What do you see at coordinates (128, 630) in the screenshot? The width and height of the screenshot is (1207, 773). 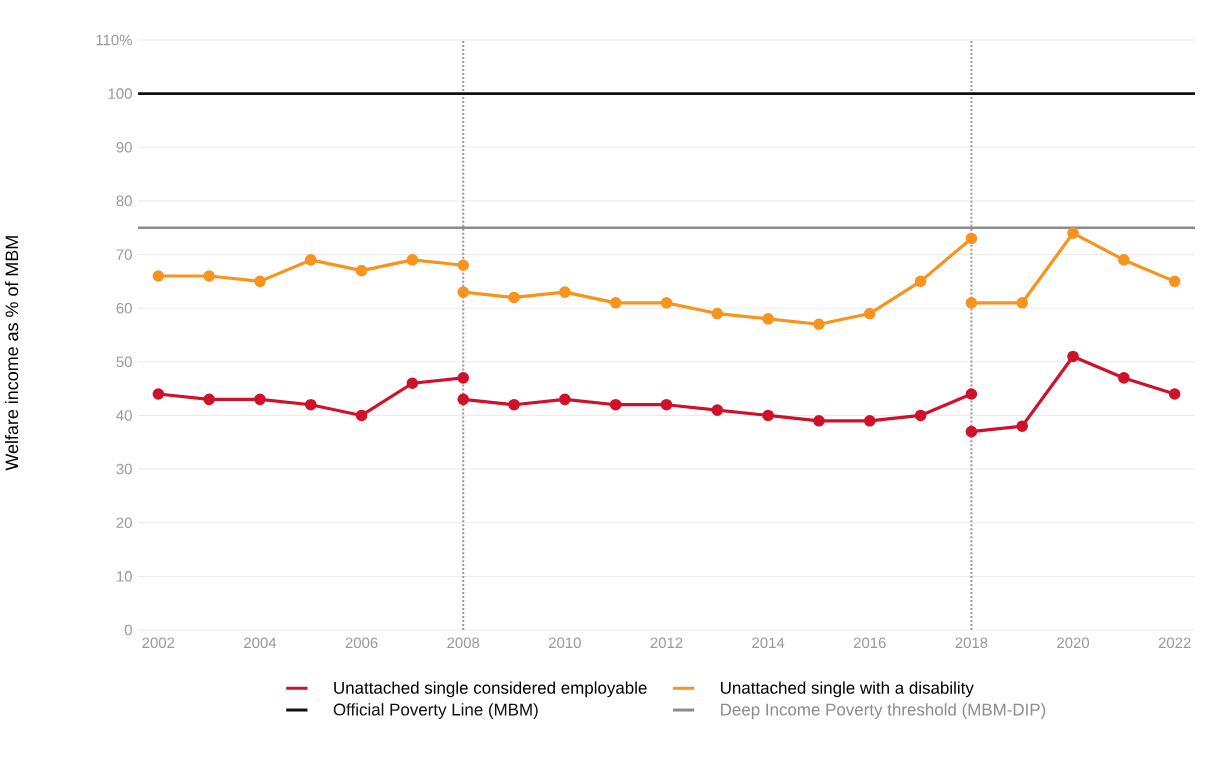 I see `y-tick-label: 0` at bounding box center [128, 630].